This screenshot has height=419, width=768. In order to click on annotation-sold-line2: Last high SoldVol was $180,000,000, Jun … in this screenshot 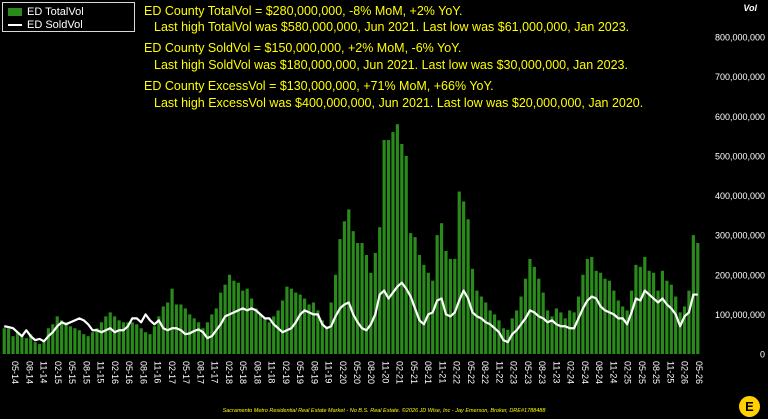, I will do `click(386, 65)`.